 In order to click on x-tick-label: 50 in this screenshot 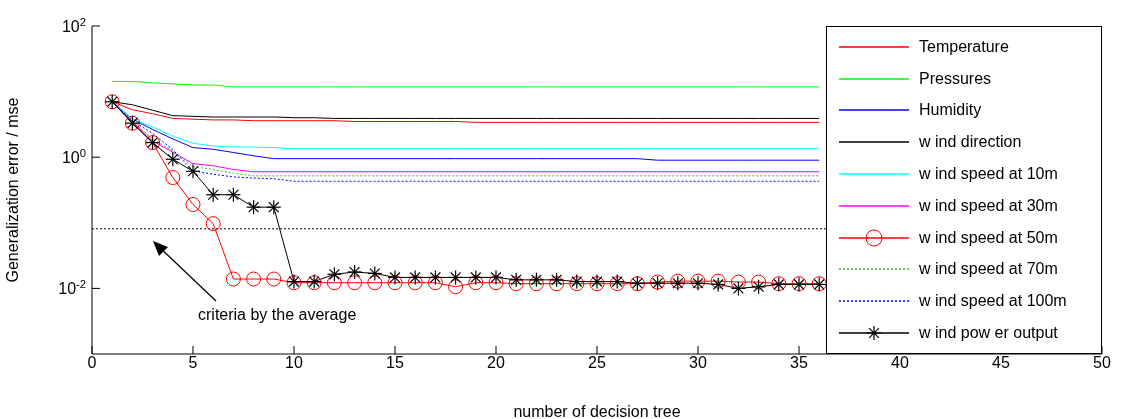, I will do `click(1102, 362)`.